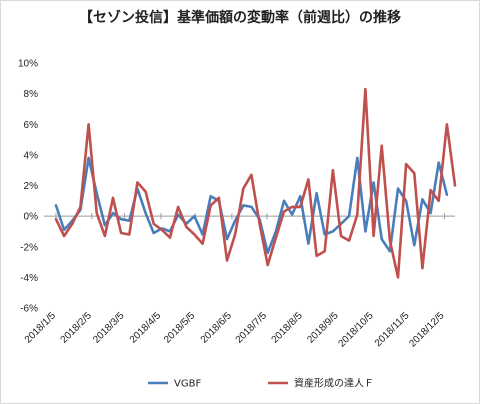 This screenshot has width=480, height=404. I want to click on x-tick-label: 2018/11/5, so click(392, 329).